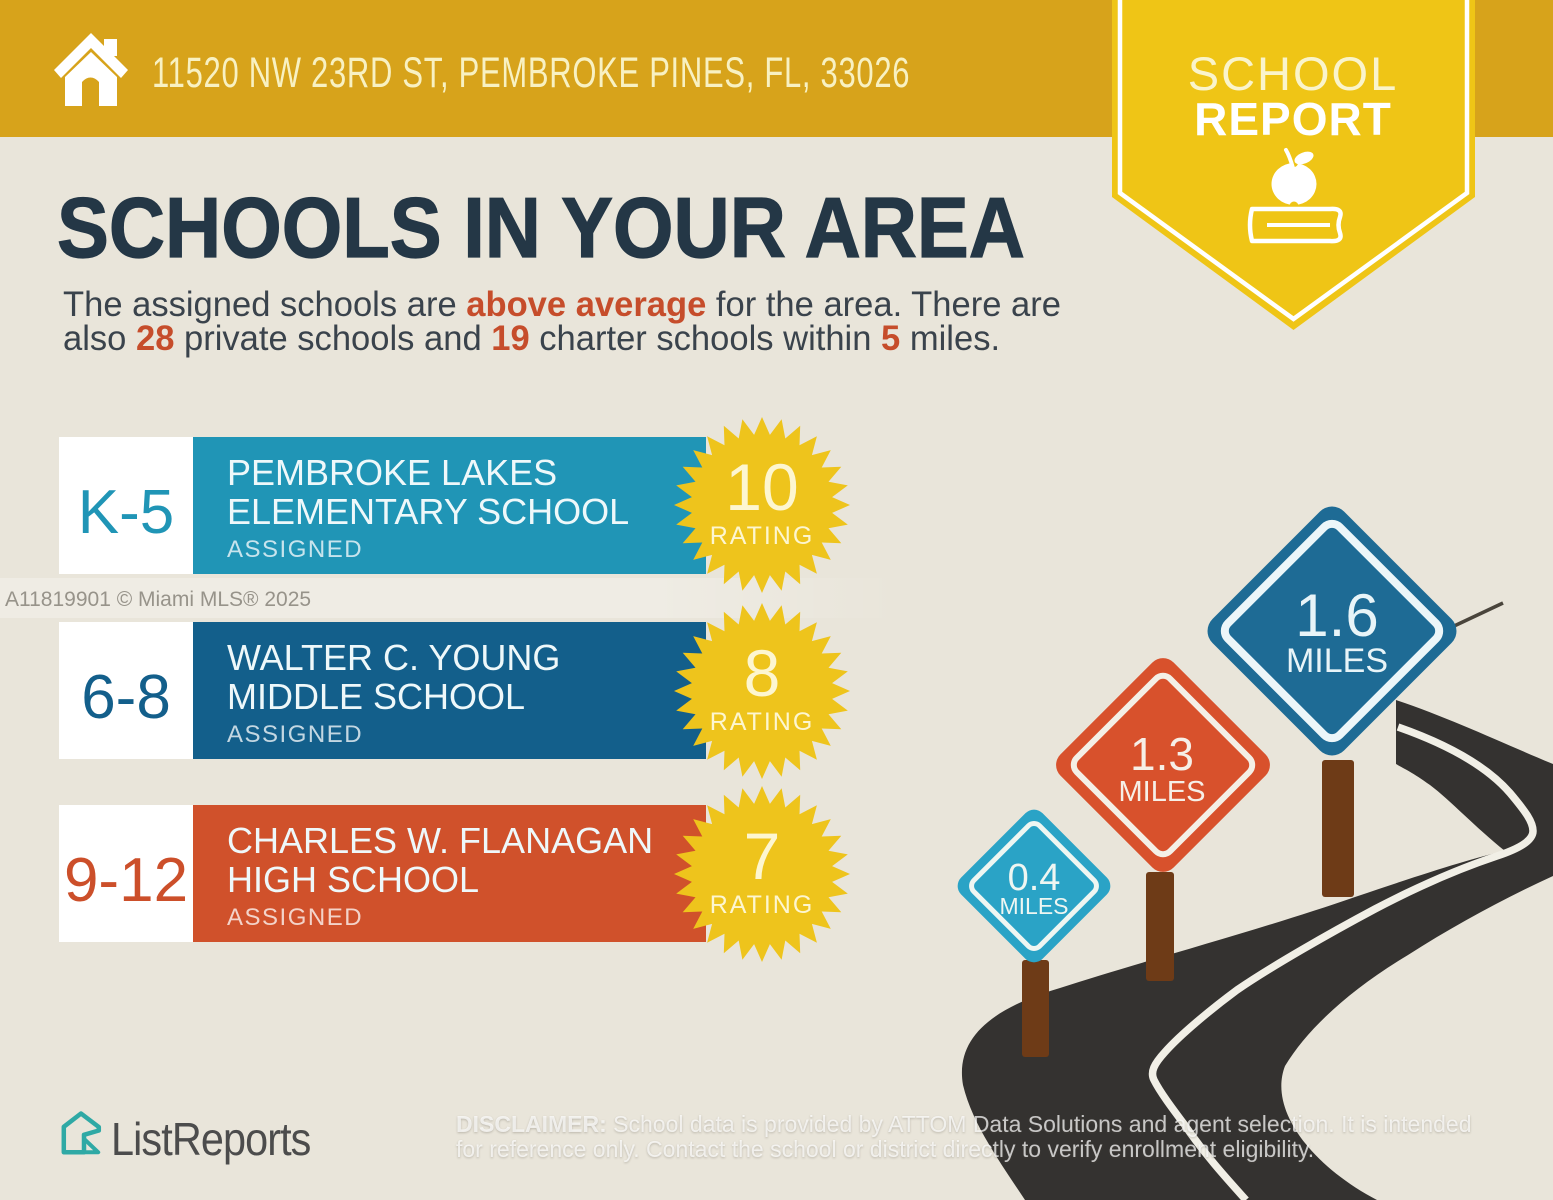  Describe the element at coordinates (1162, 754) in the screenshot. I see `svg-text: 1.3` at that location.